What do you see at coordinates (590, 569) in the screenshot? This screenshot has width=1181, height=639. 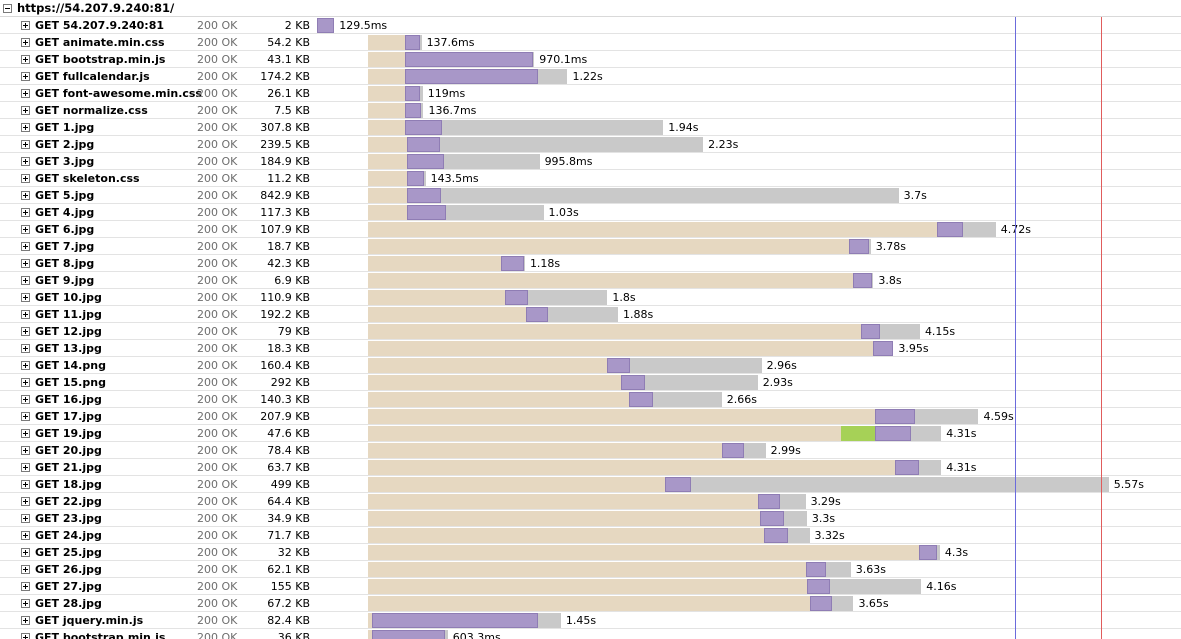 I see `request-row: GET 26.jpg 200 OK 62.1 KB 3.63s` at bounding box center [590, 569].